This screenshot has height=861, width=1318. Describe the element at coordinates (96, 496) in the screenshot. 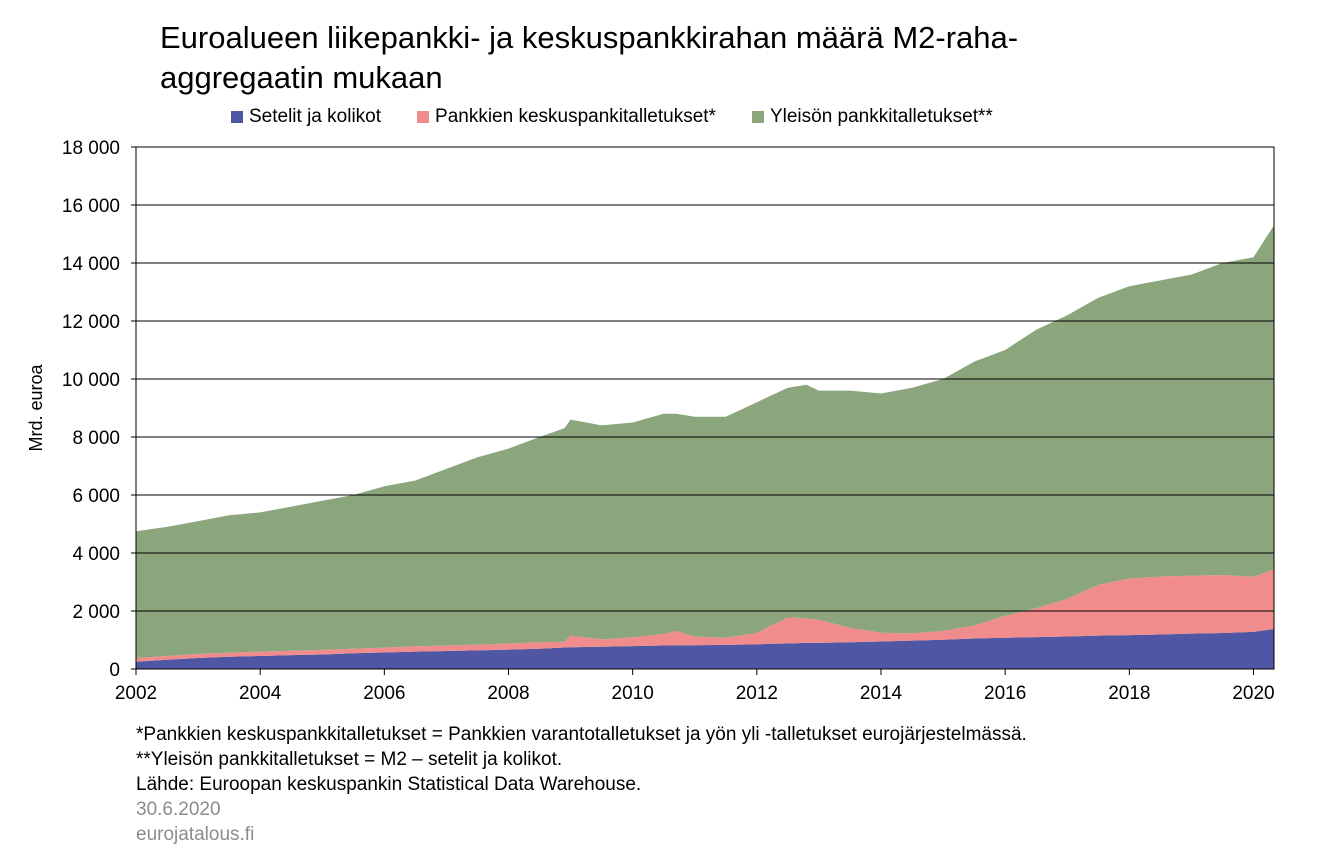

I see `y-tick-label: 6 000` at that location.